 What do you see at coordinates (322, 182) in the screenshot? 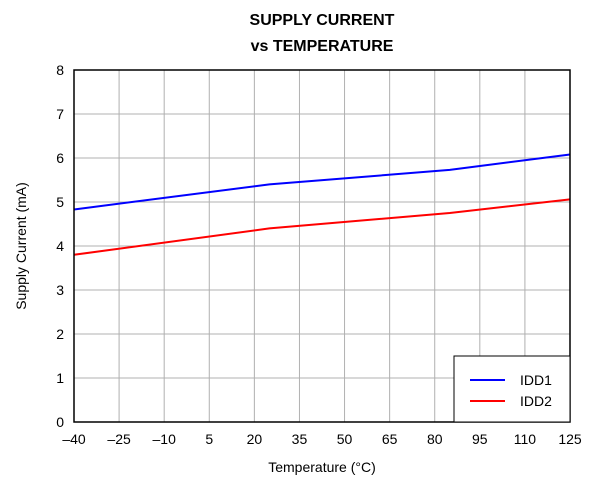
I see `series-line-idd1` at bounding box center [322, 182].